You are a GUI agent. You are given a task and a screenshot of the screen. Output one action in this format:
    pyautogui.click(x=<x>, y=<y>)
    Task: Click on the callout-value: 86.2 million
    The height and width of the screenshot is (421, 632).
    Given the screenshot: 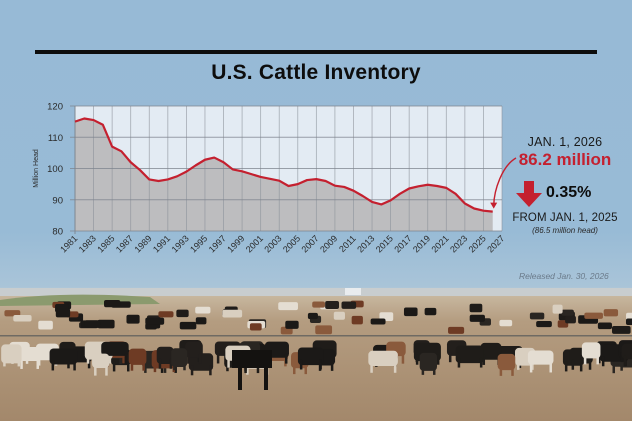 What is the action you would take?
    pyautogui.click(x=565, y=159)
    